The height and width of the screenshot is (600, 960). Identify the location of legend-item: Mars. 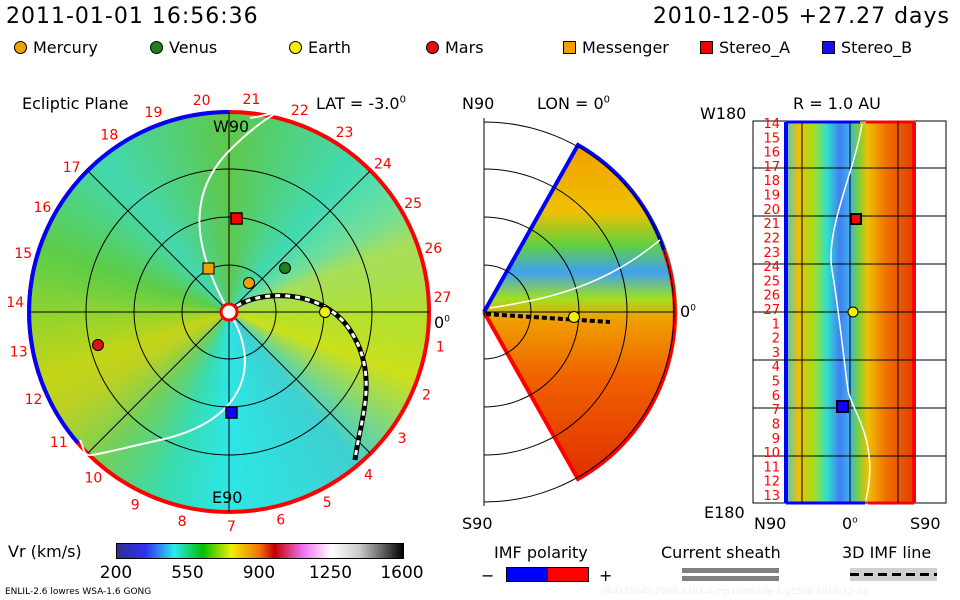
(455, 47).